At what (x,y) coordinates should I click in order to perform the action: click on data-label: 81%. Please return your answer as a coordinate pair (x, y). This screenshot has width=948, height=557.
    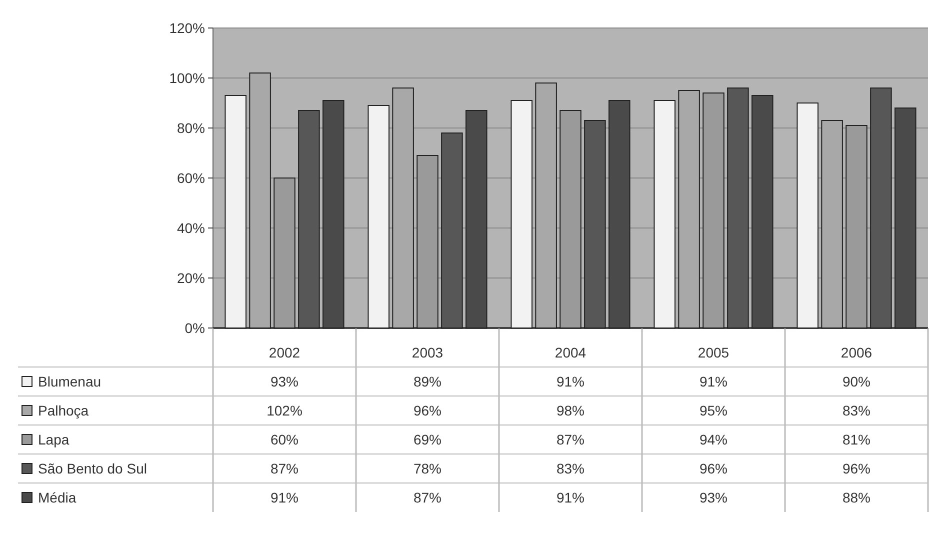
    Looking at the image, I should click on (856, 439).